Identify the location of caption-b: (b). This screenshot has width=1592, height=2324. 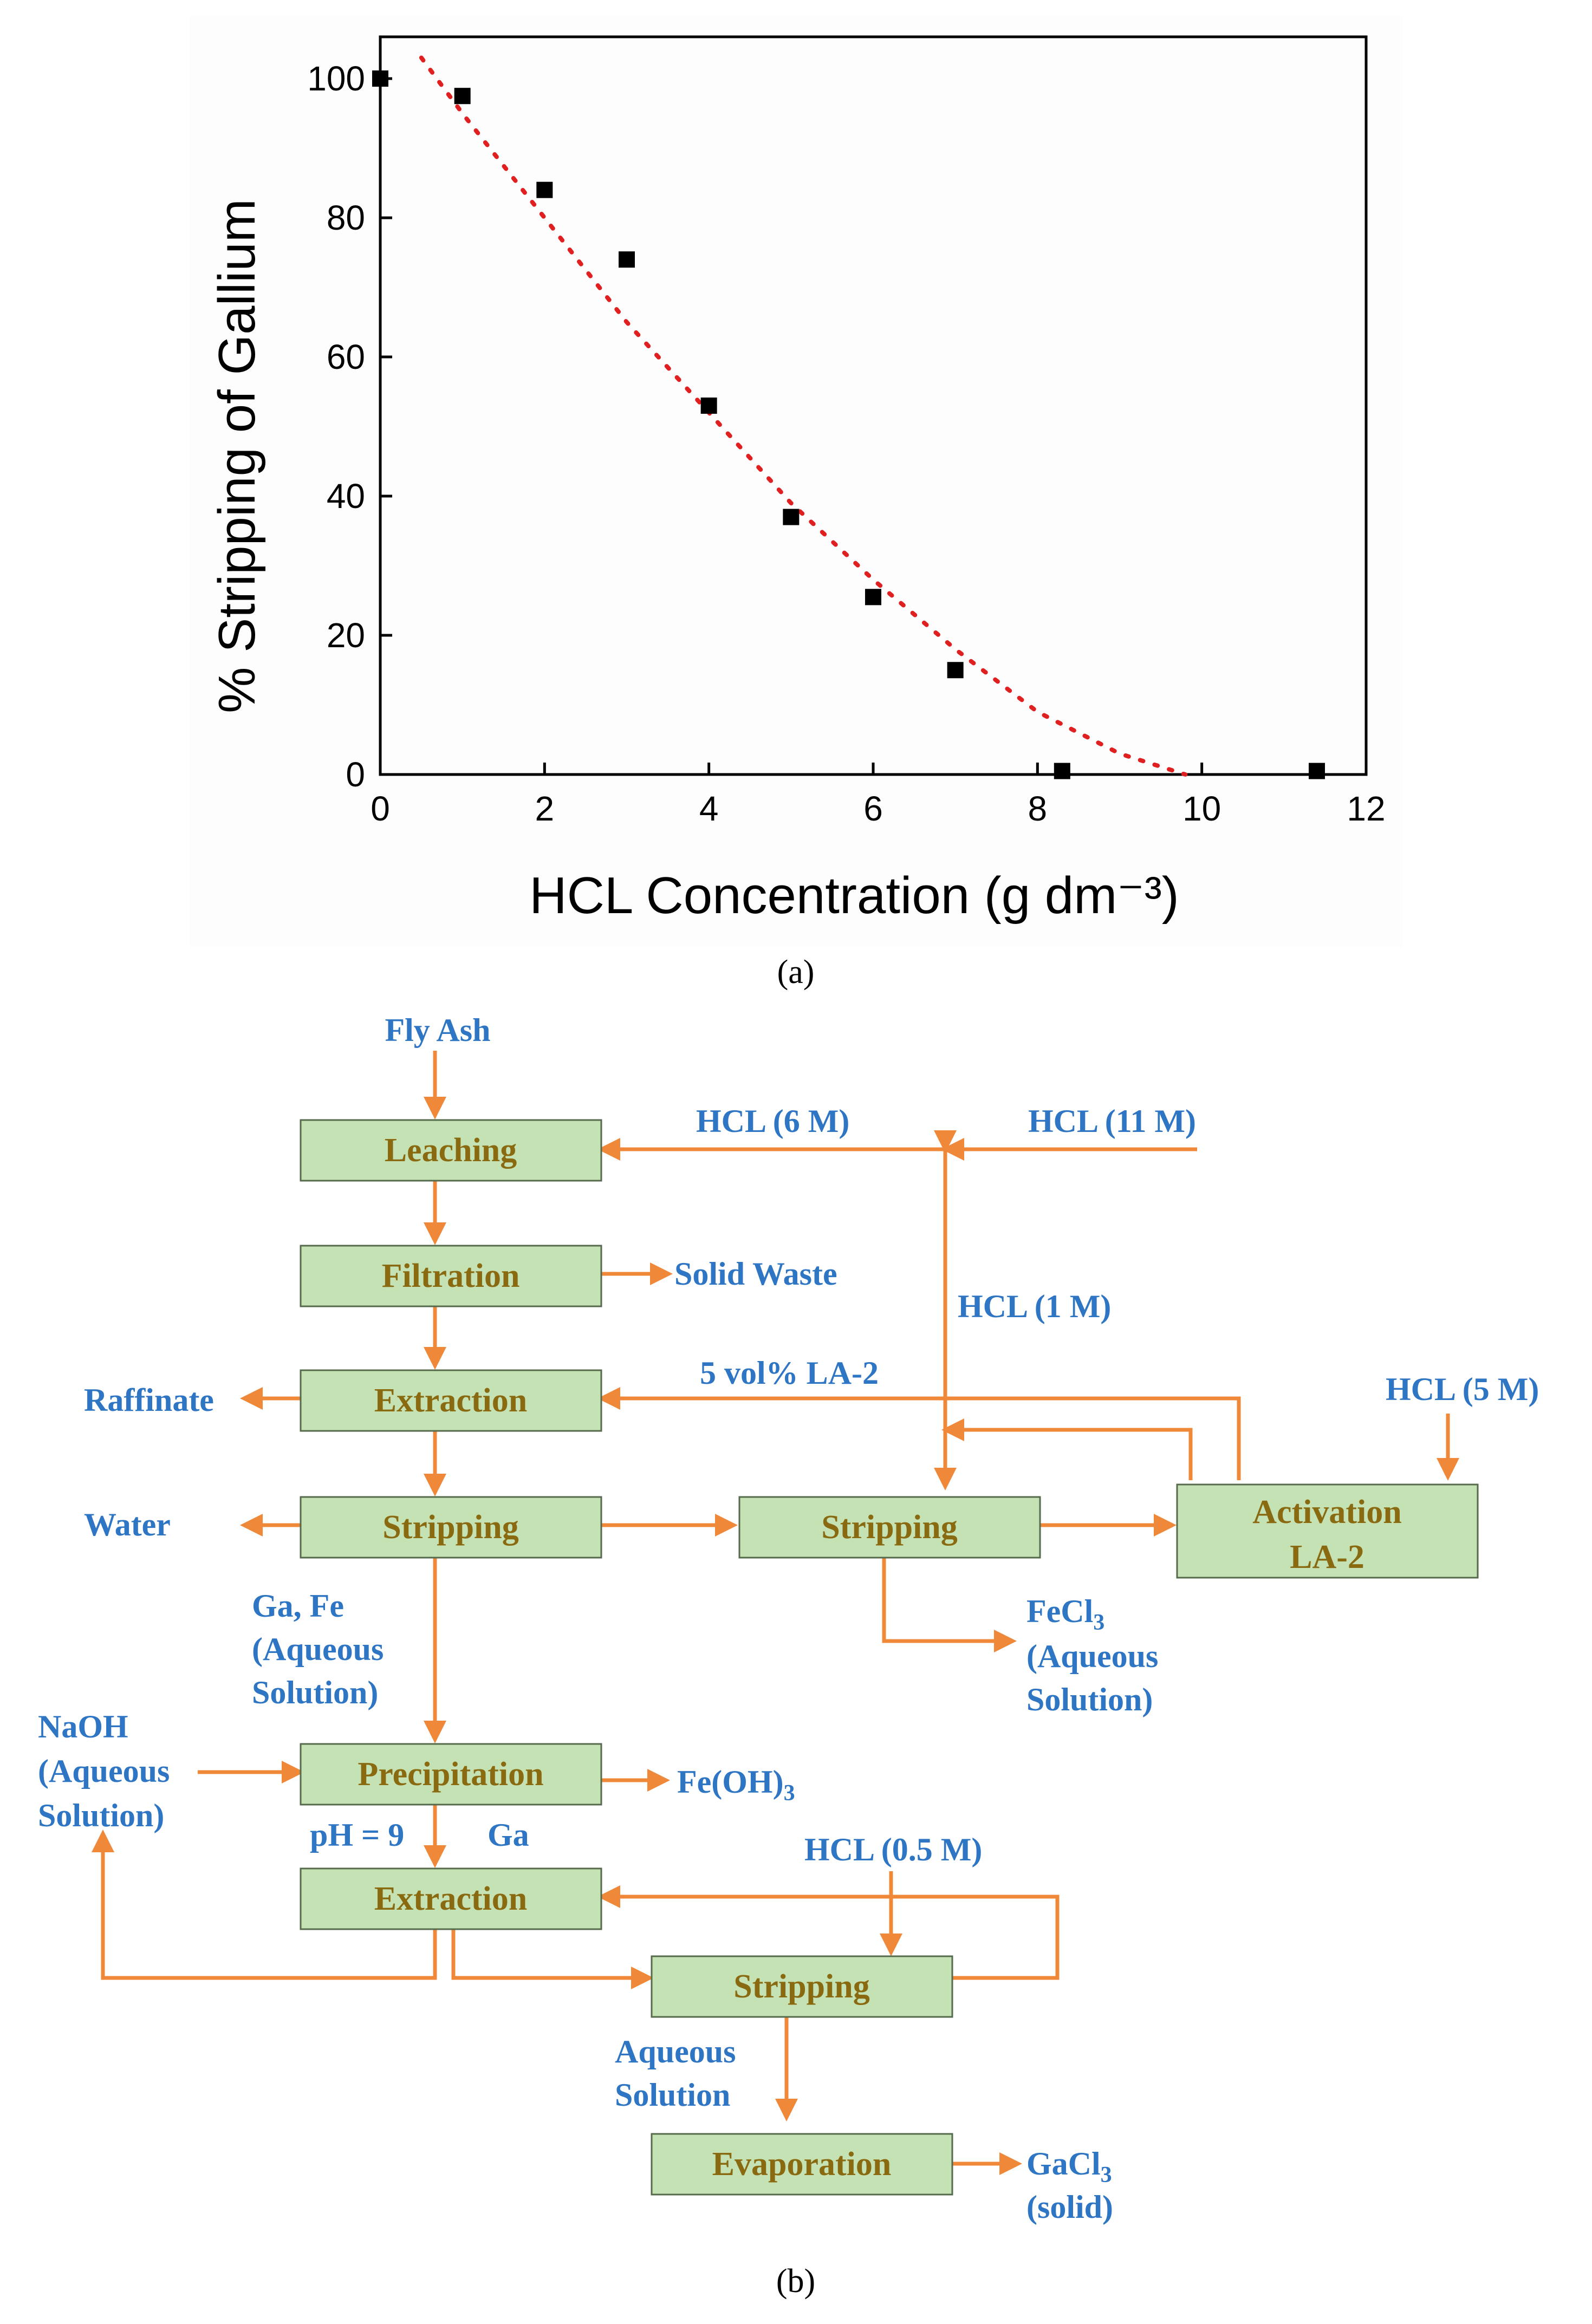
(795, 2281).